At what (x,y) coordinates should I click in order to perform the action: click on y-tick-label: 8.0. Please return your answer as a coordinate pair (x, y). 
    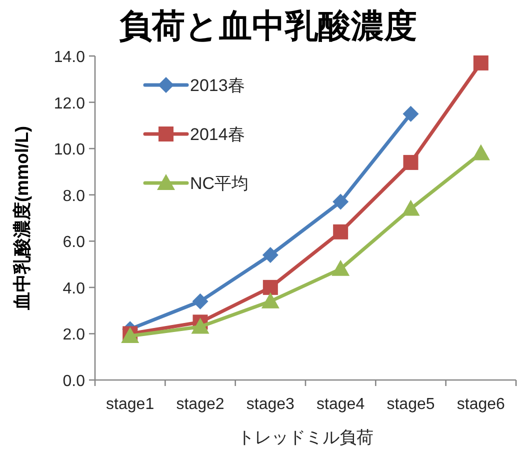
    Looking at the image, I should click on (74, 196).